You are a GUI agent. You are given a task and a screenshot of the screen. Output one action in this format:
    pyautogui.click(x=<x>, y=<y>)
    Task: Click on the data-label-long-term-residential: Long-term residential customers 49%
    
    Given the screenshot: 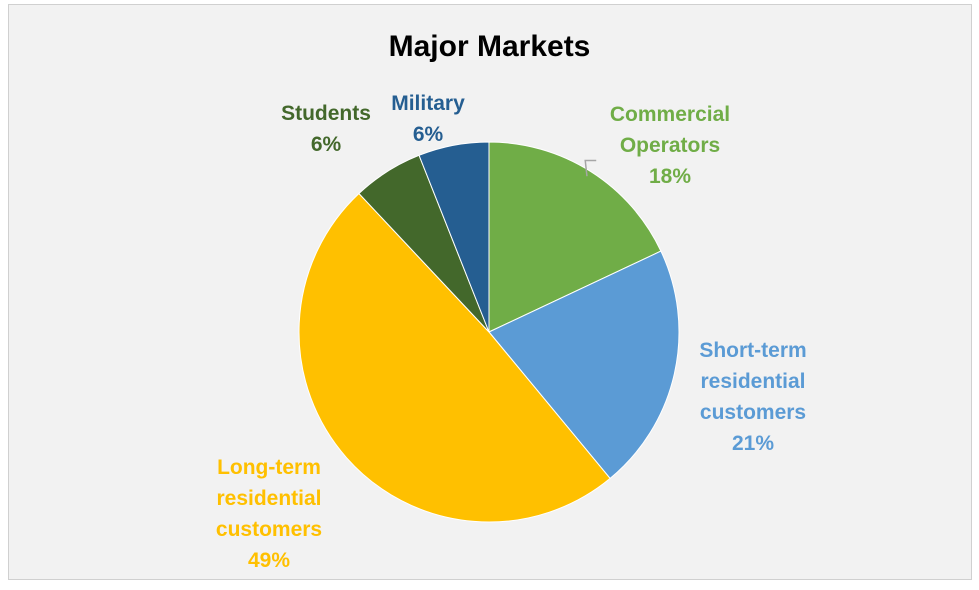 What is the action you would take?
    pyautogui.click(x=269, y=514)
    